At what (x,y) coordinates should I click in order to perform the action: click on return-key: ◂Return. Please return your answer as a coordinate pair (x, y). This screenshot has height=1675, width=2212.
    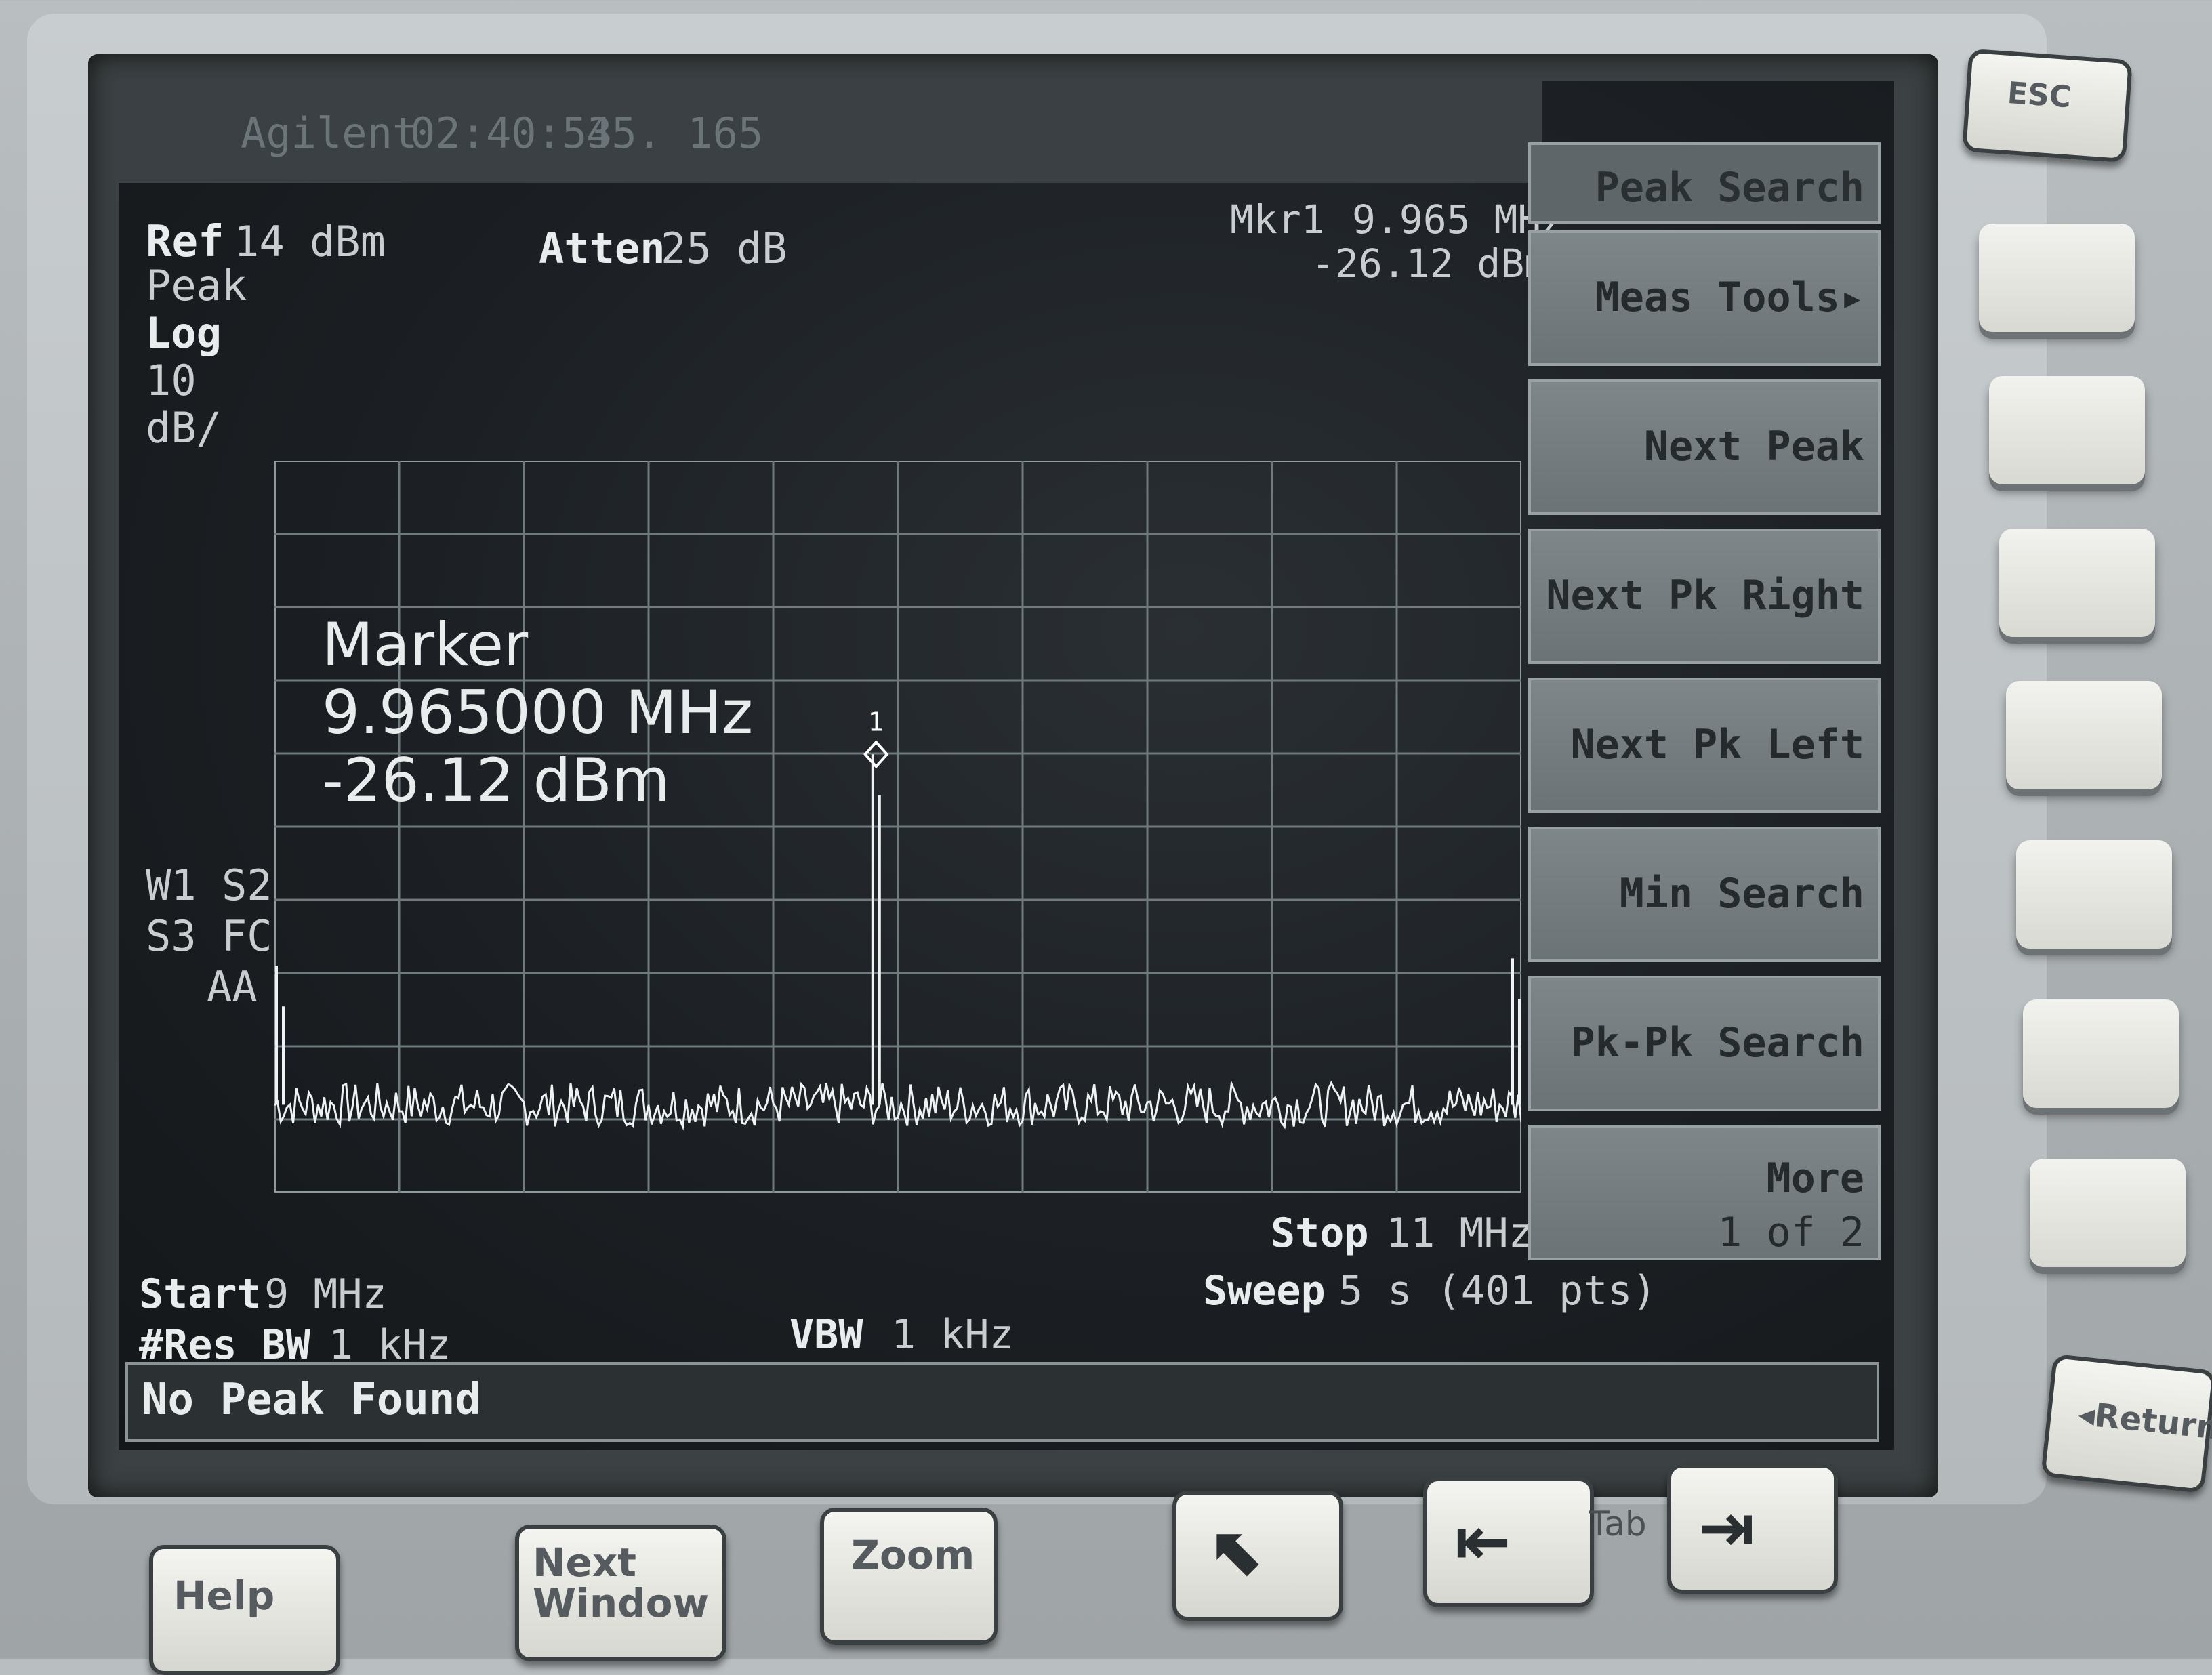
    Looking at the image, I should click on (2126, 1424).